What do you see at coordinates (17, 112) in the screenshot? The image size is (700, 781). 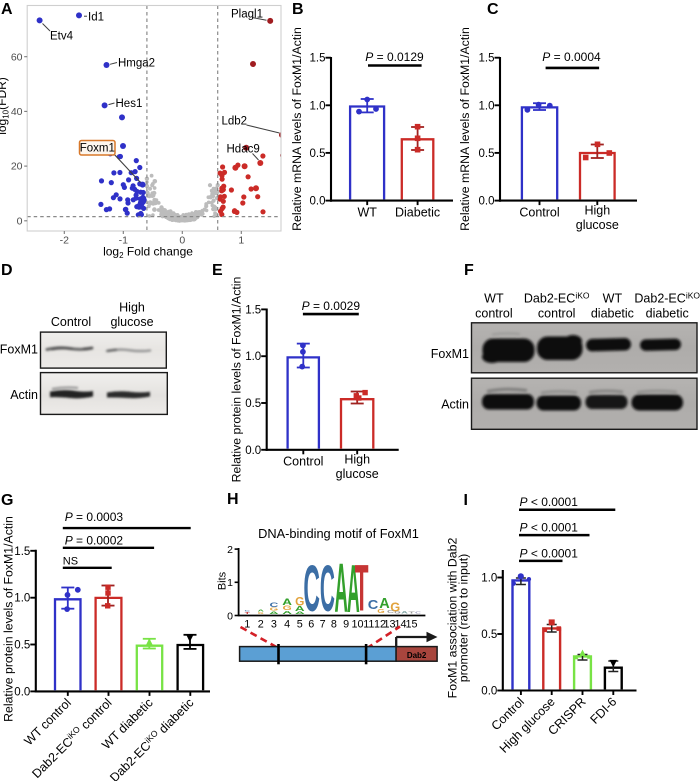 I see `svg-text: 40` at bounding box center [17, 112].